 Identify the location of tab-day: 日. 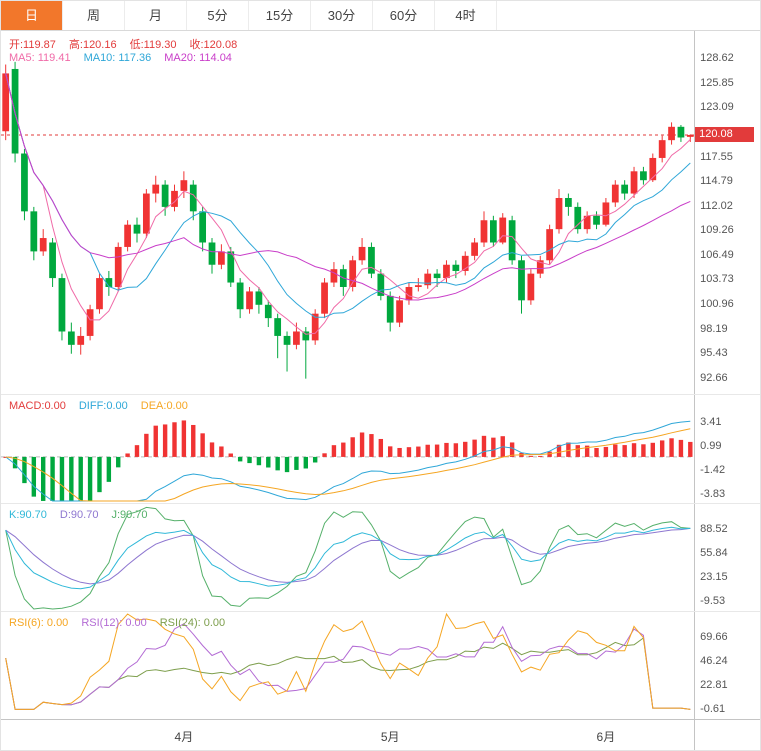
(32, 15).